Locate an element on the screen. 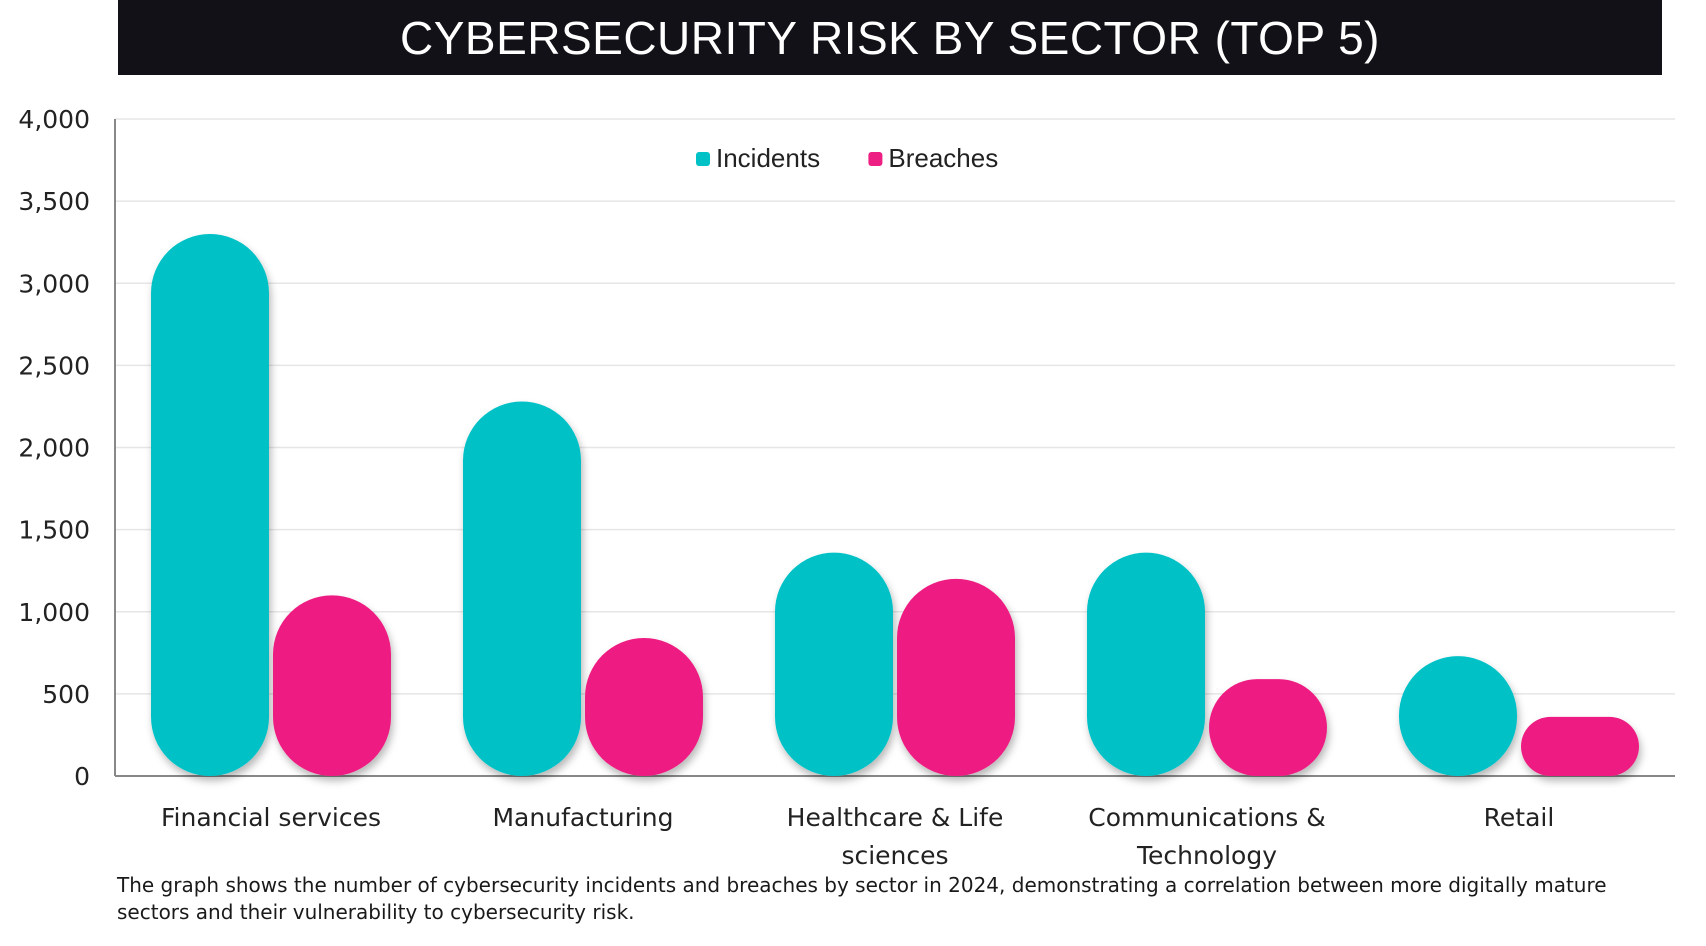 This screenshot has width=1706, height=946. x-tick-label: Communications & Technology is located at coordinates (1207, 836).